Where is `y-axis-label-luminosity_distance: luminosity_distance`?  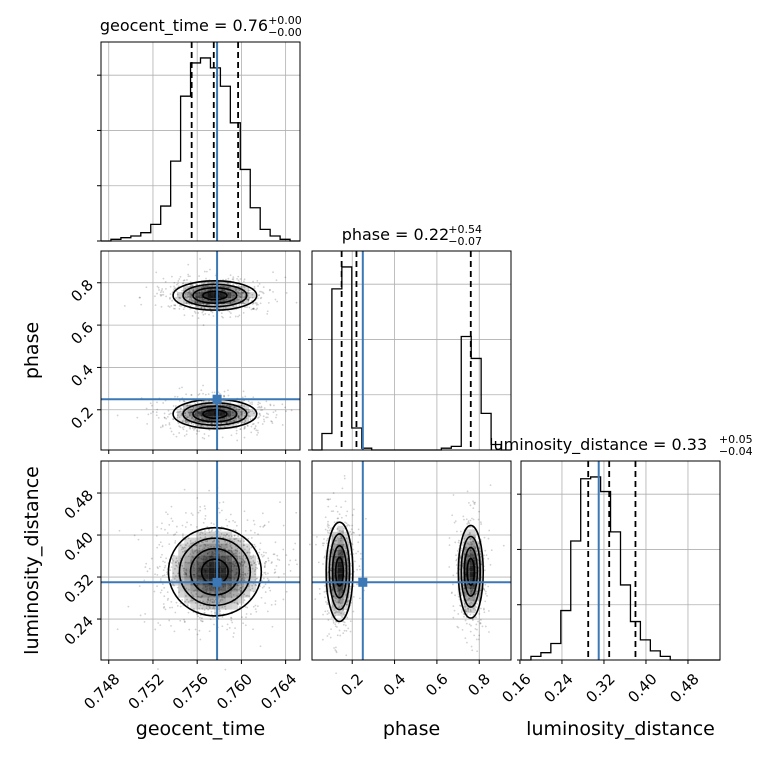 y-axis-label-luminosity_distance: luminosity_distance is located at coordinates (32, 560).